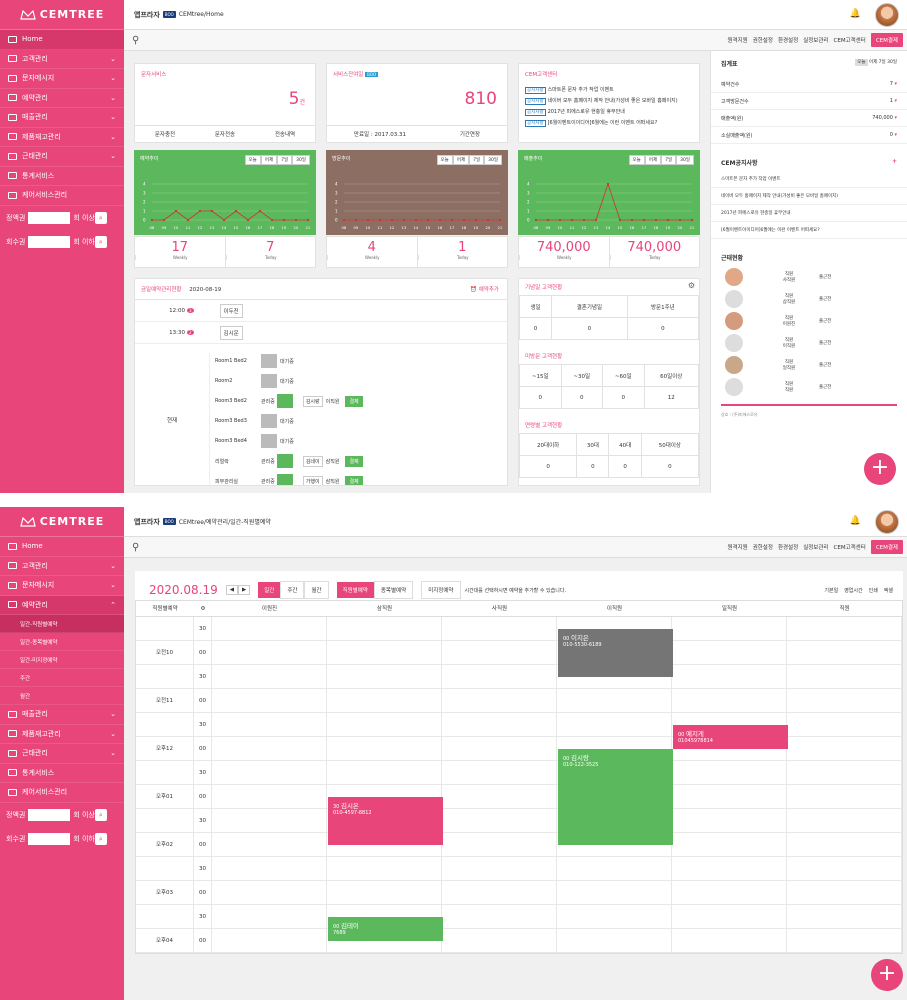  I want to click on add-reservation-link: ⏰ 예약추가, so click(484, 290).